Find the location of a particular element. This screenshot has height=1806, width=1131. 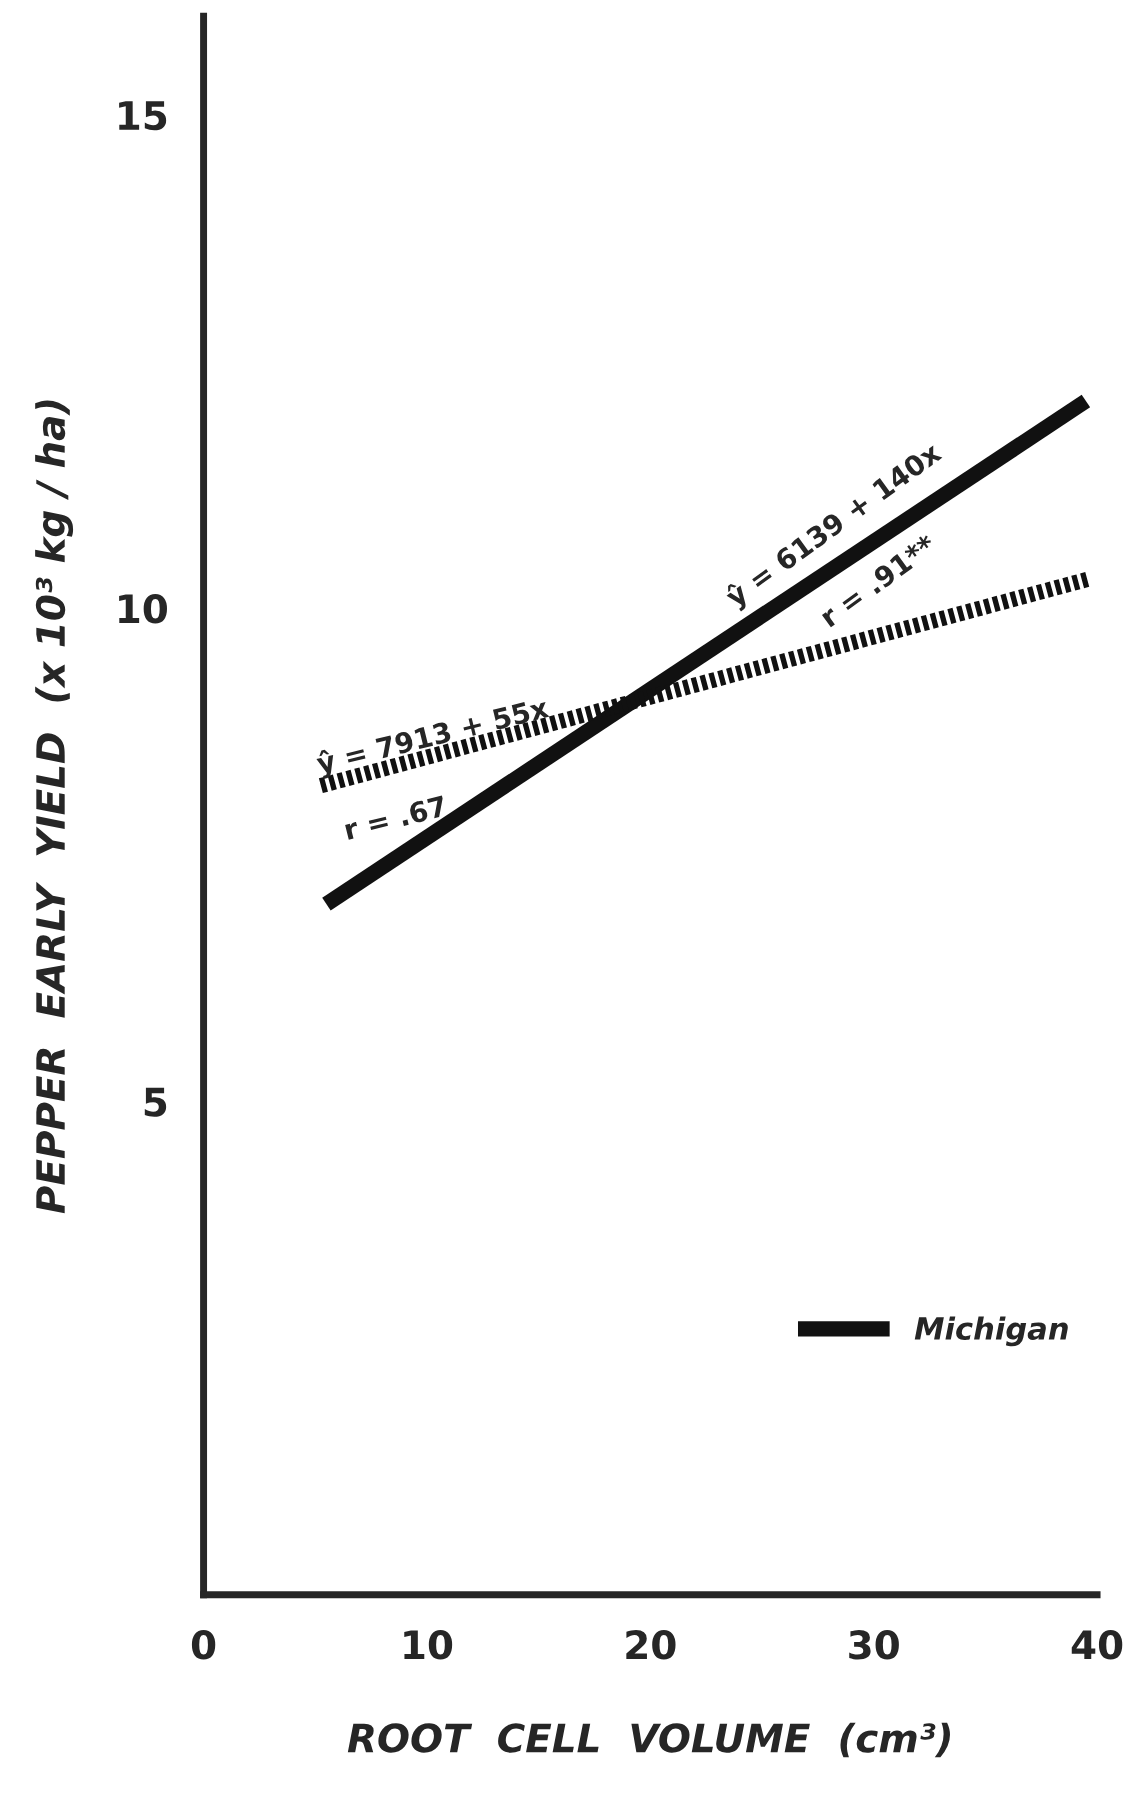

y-axis-title: PEPPER EARLY YIELD (x 10³ kg / ha) is located at coordinates (54, 807).